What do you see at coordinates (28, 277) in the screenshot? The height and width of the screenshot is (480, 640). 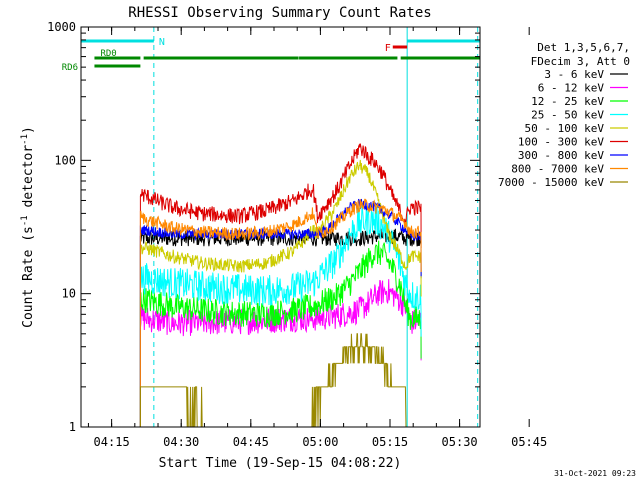 I see `y-axis-label-main: Count Rate (s` at bounding box center [28, 277].